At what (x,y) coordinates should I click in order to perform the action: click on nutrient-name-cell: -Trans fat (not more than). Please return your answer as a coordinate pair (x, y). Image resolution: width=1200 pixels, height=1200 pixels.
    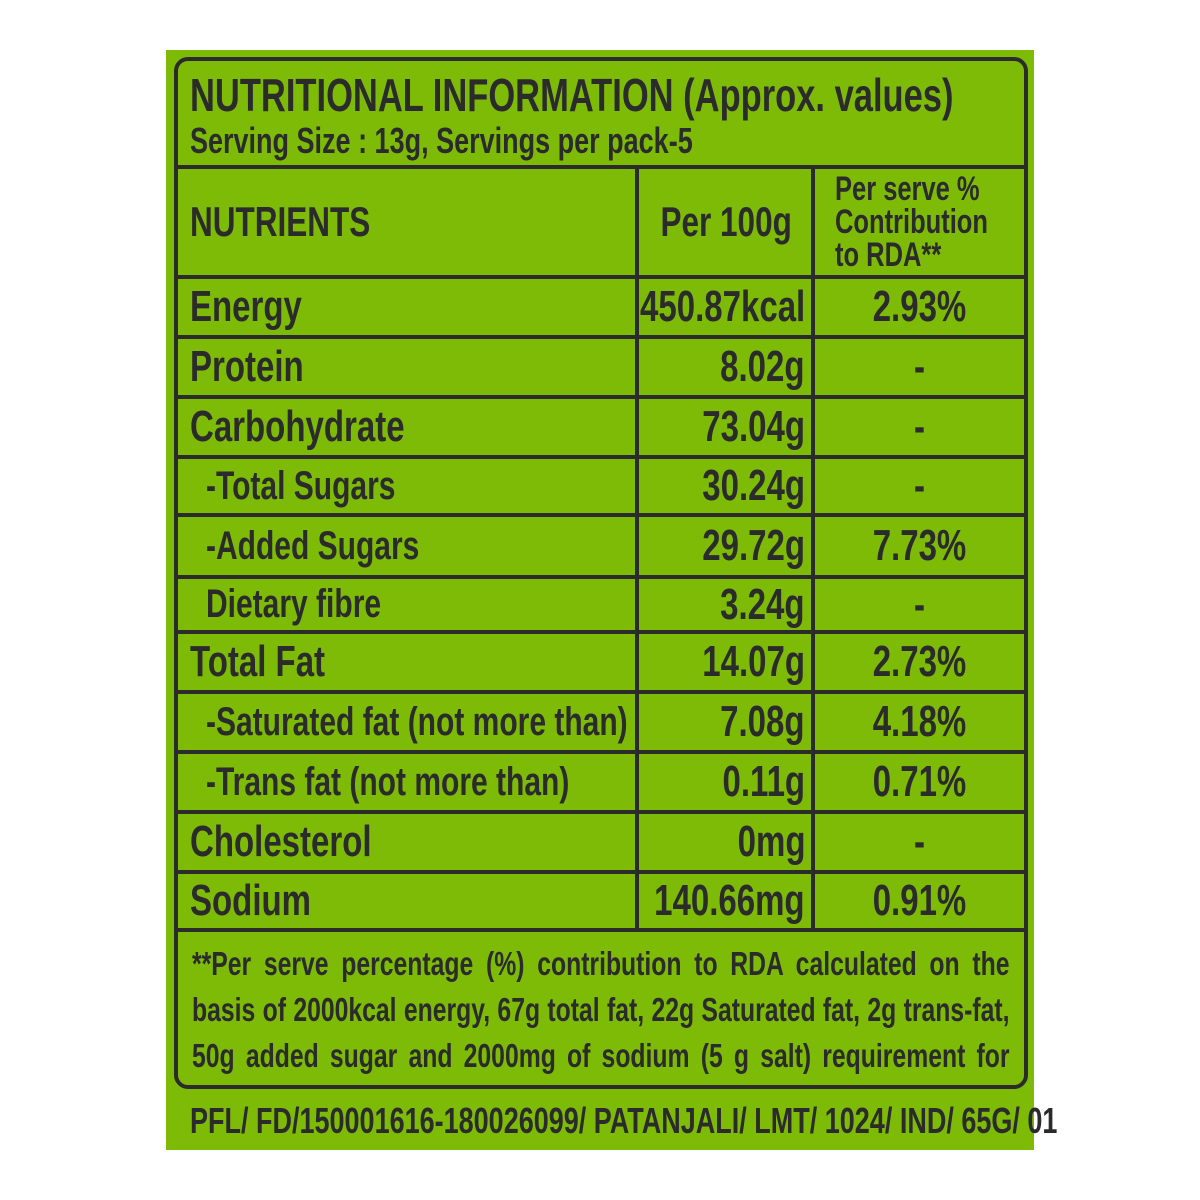
    Looking at the image, I should click on (406, 782).